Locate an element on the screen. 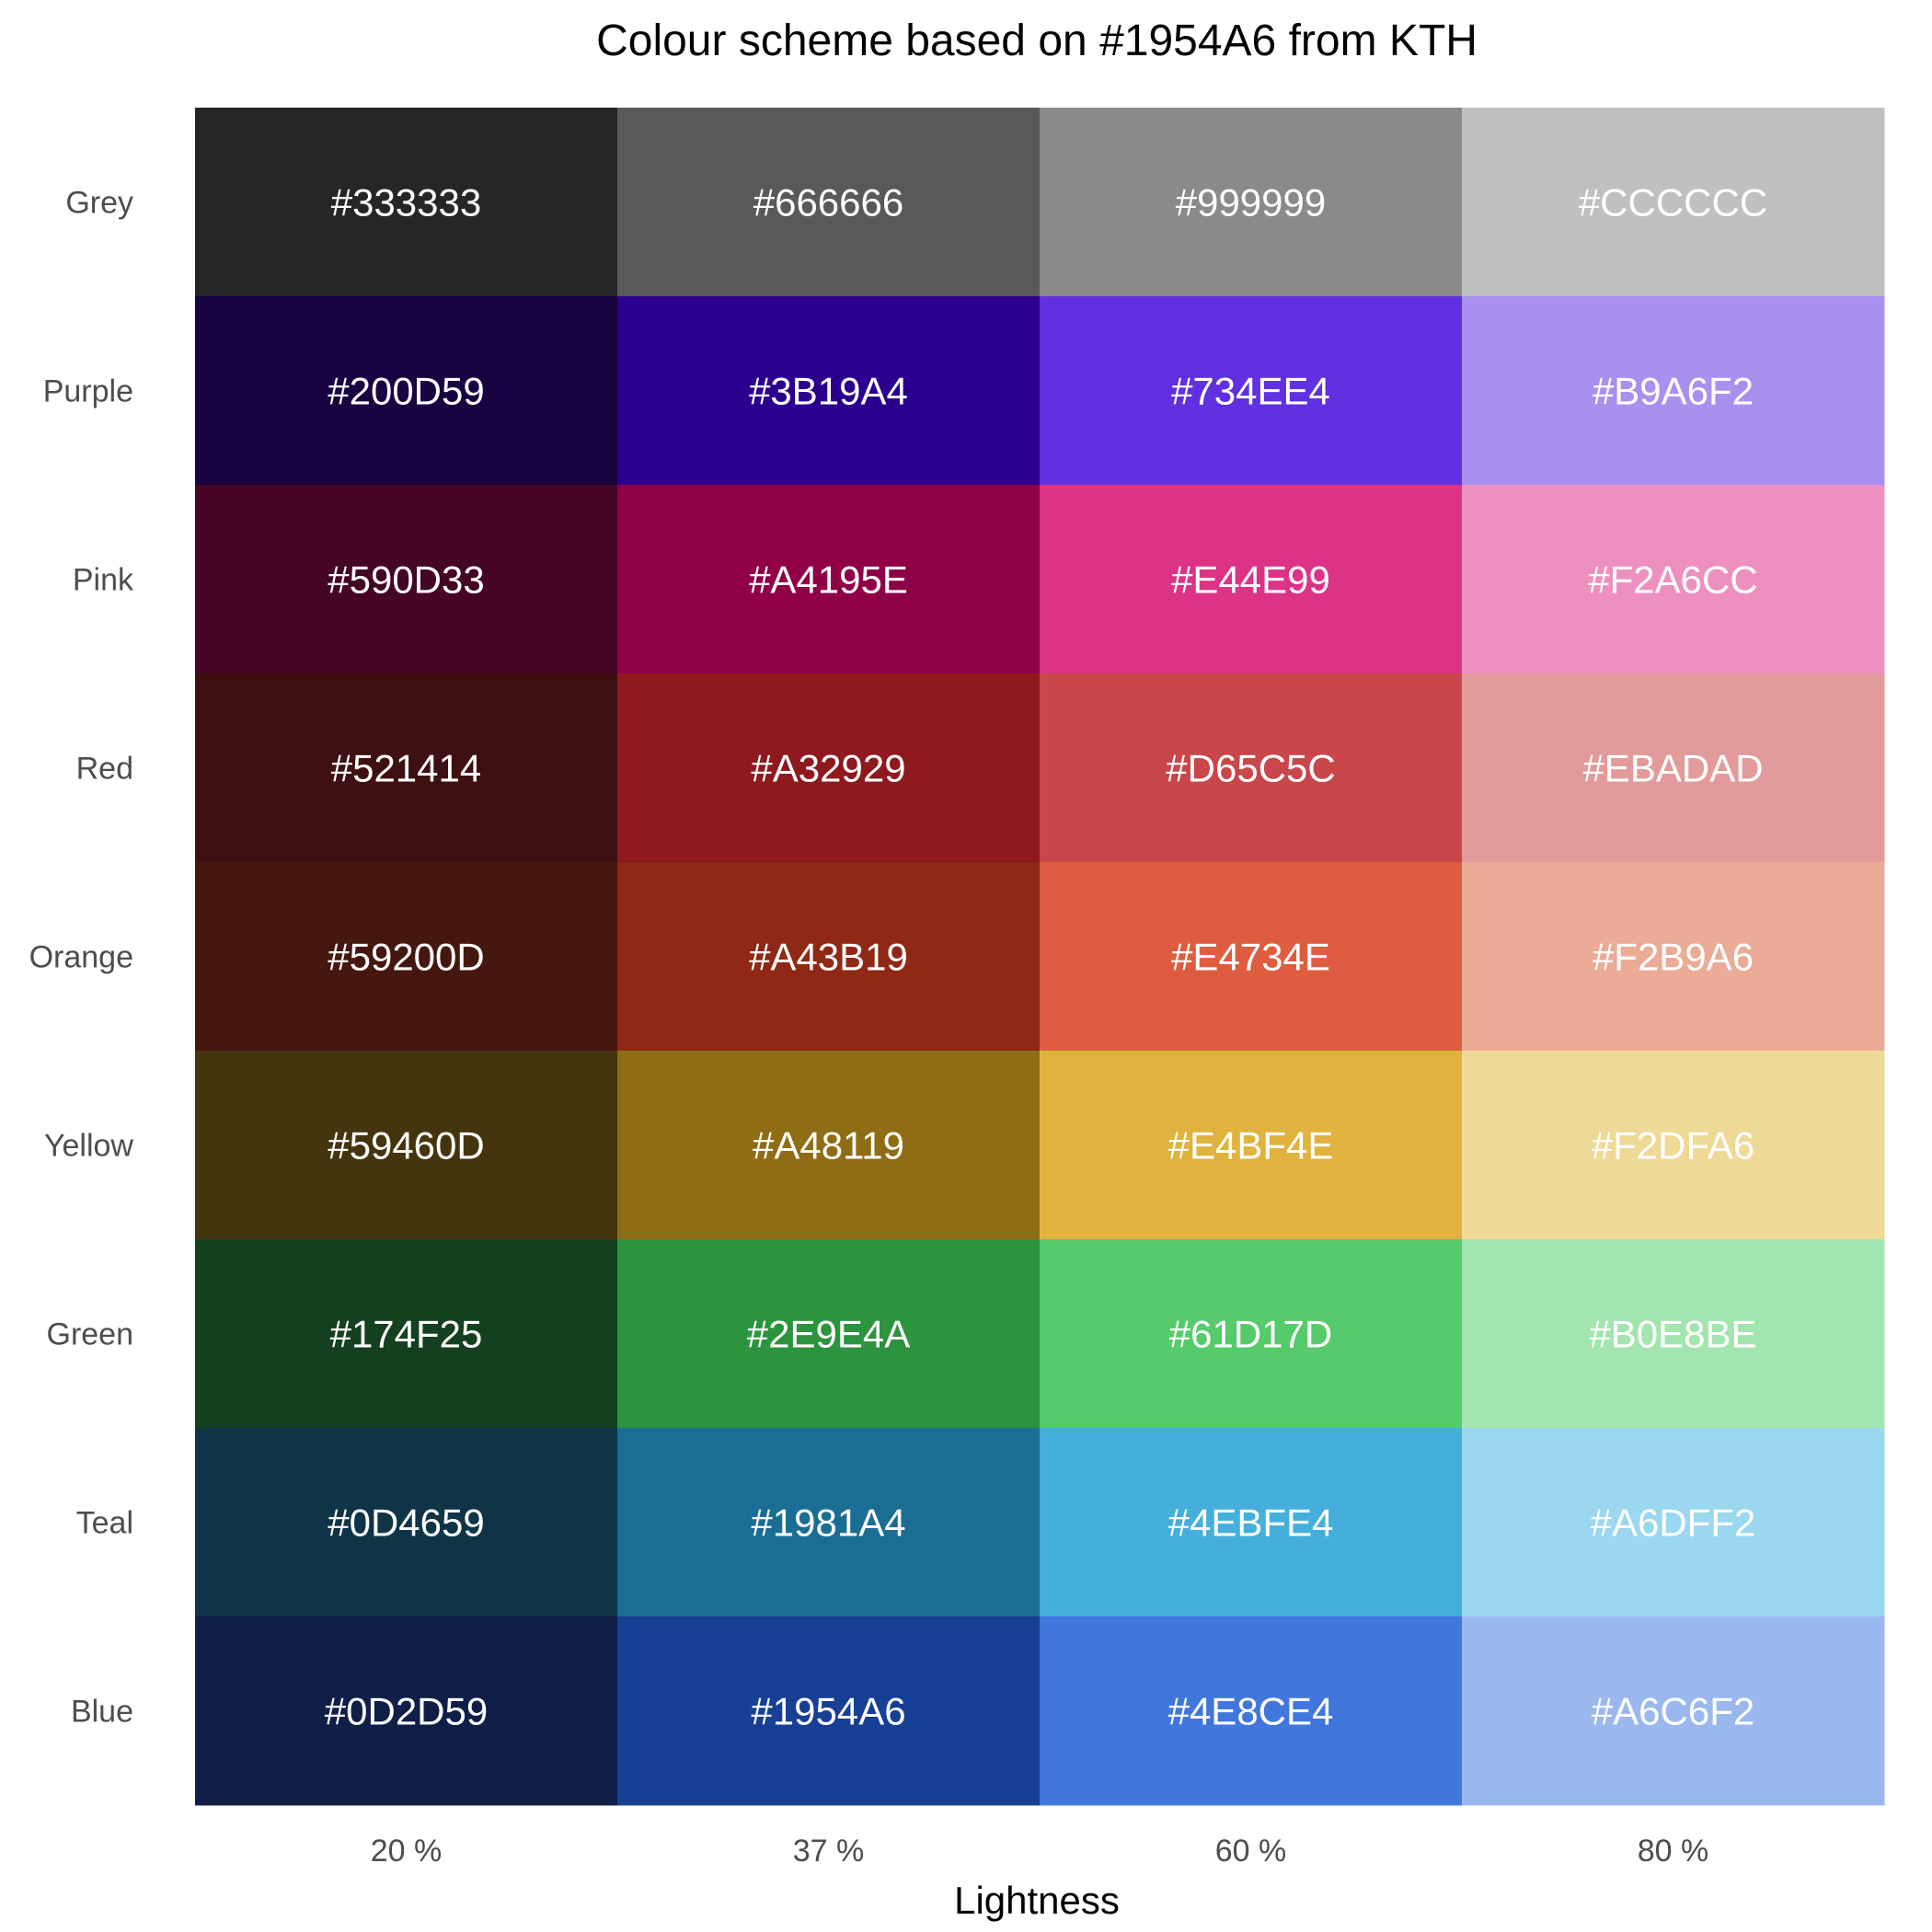  cell-hex-label: #A43B19 is located at coordinates (828, 957).